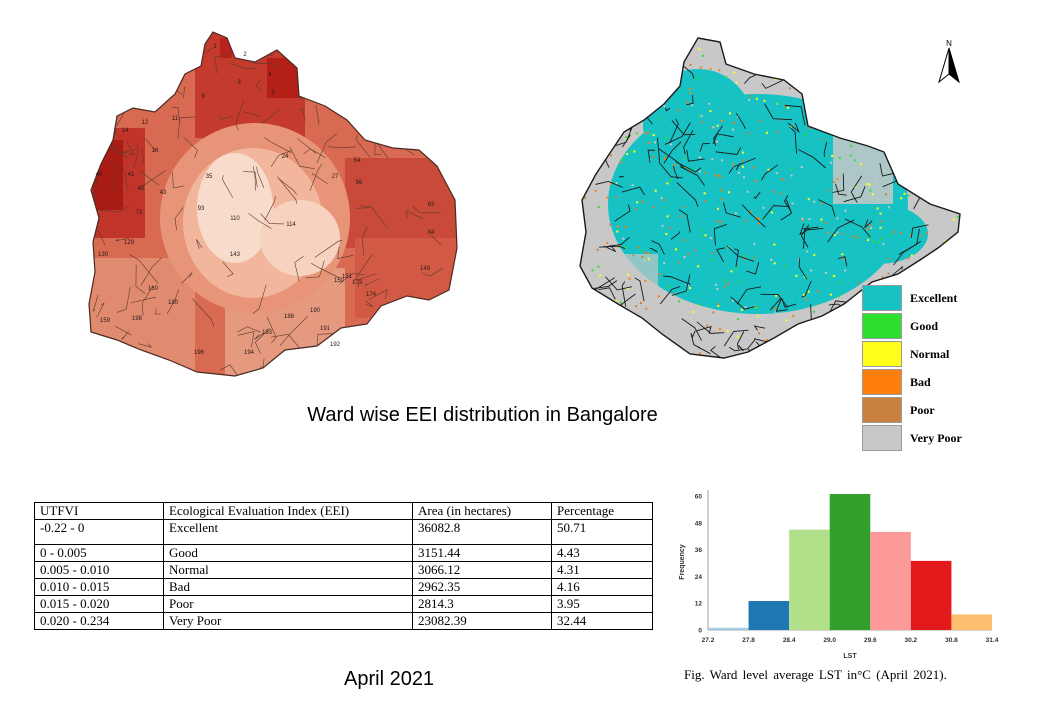 The height and width of the screenshot is (720, 1058). Describe the element at coordinates (371, 295) in the screenshot. I see `ward-number-label: 174` at that location.